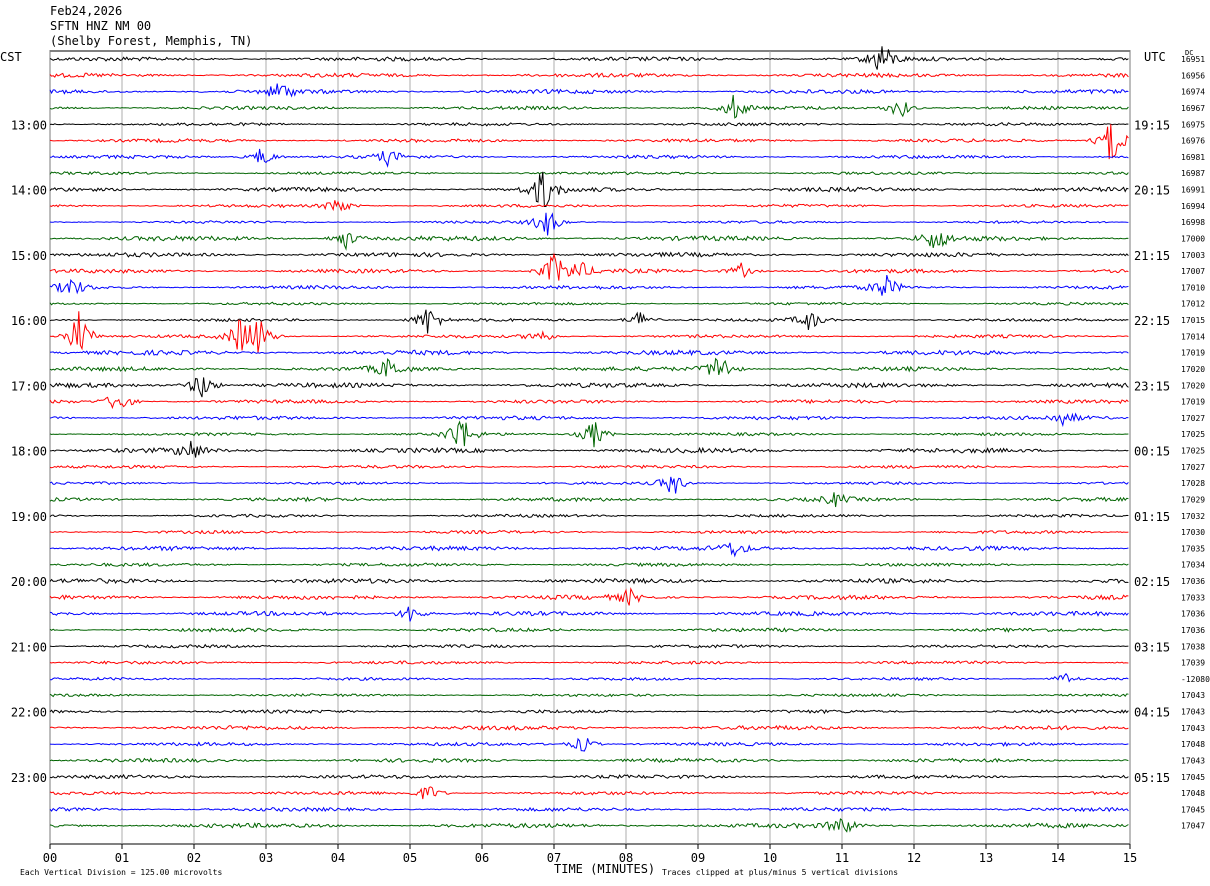  I want to click on cst-hour-label: 22:00, so click(29, 713).